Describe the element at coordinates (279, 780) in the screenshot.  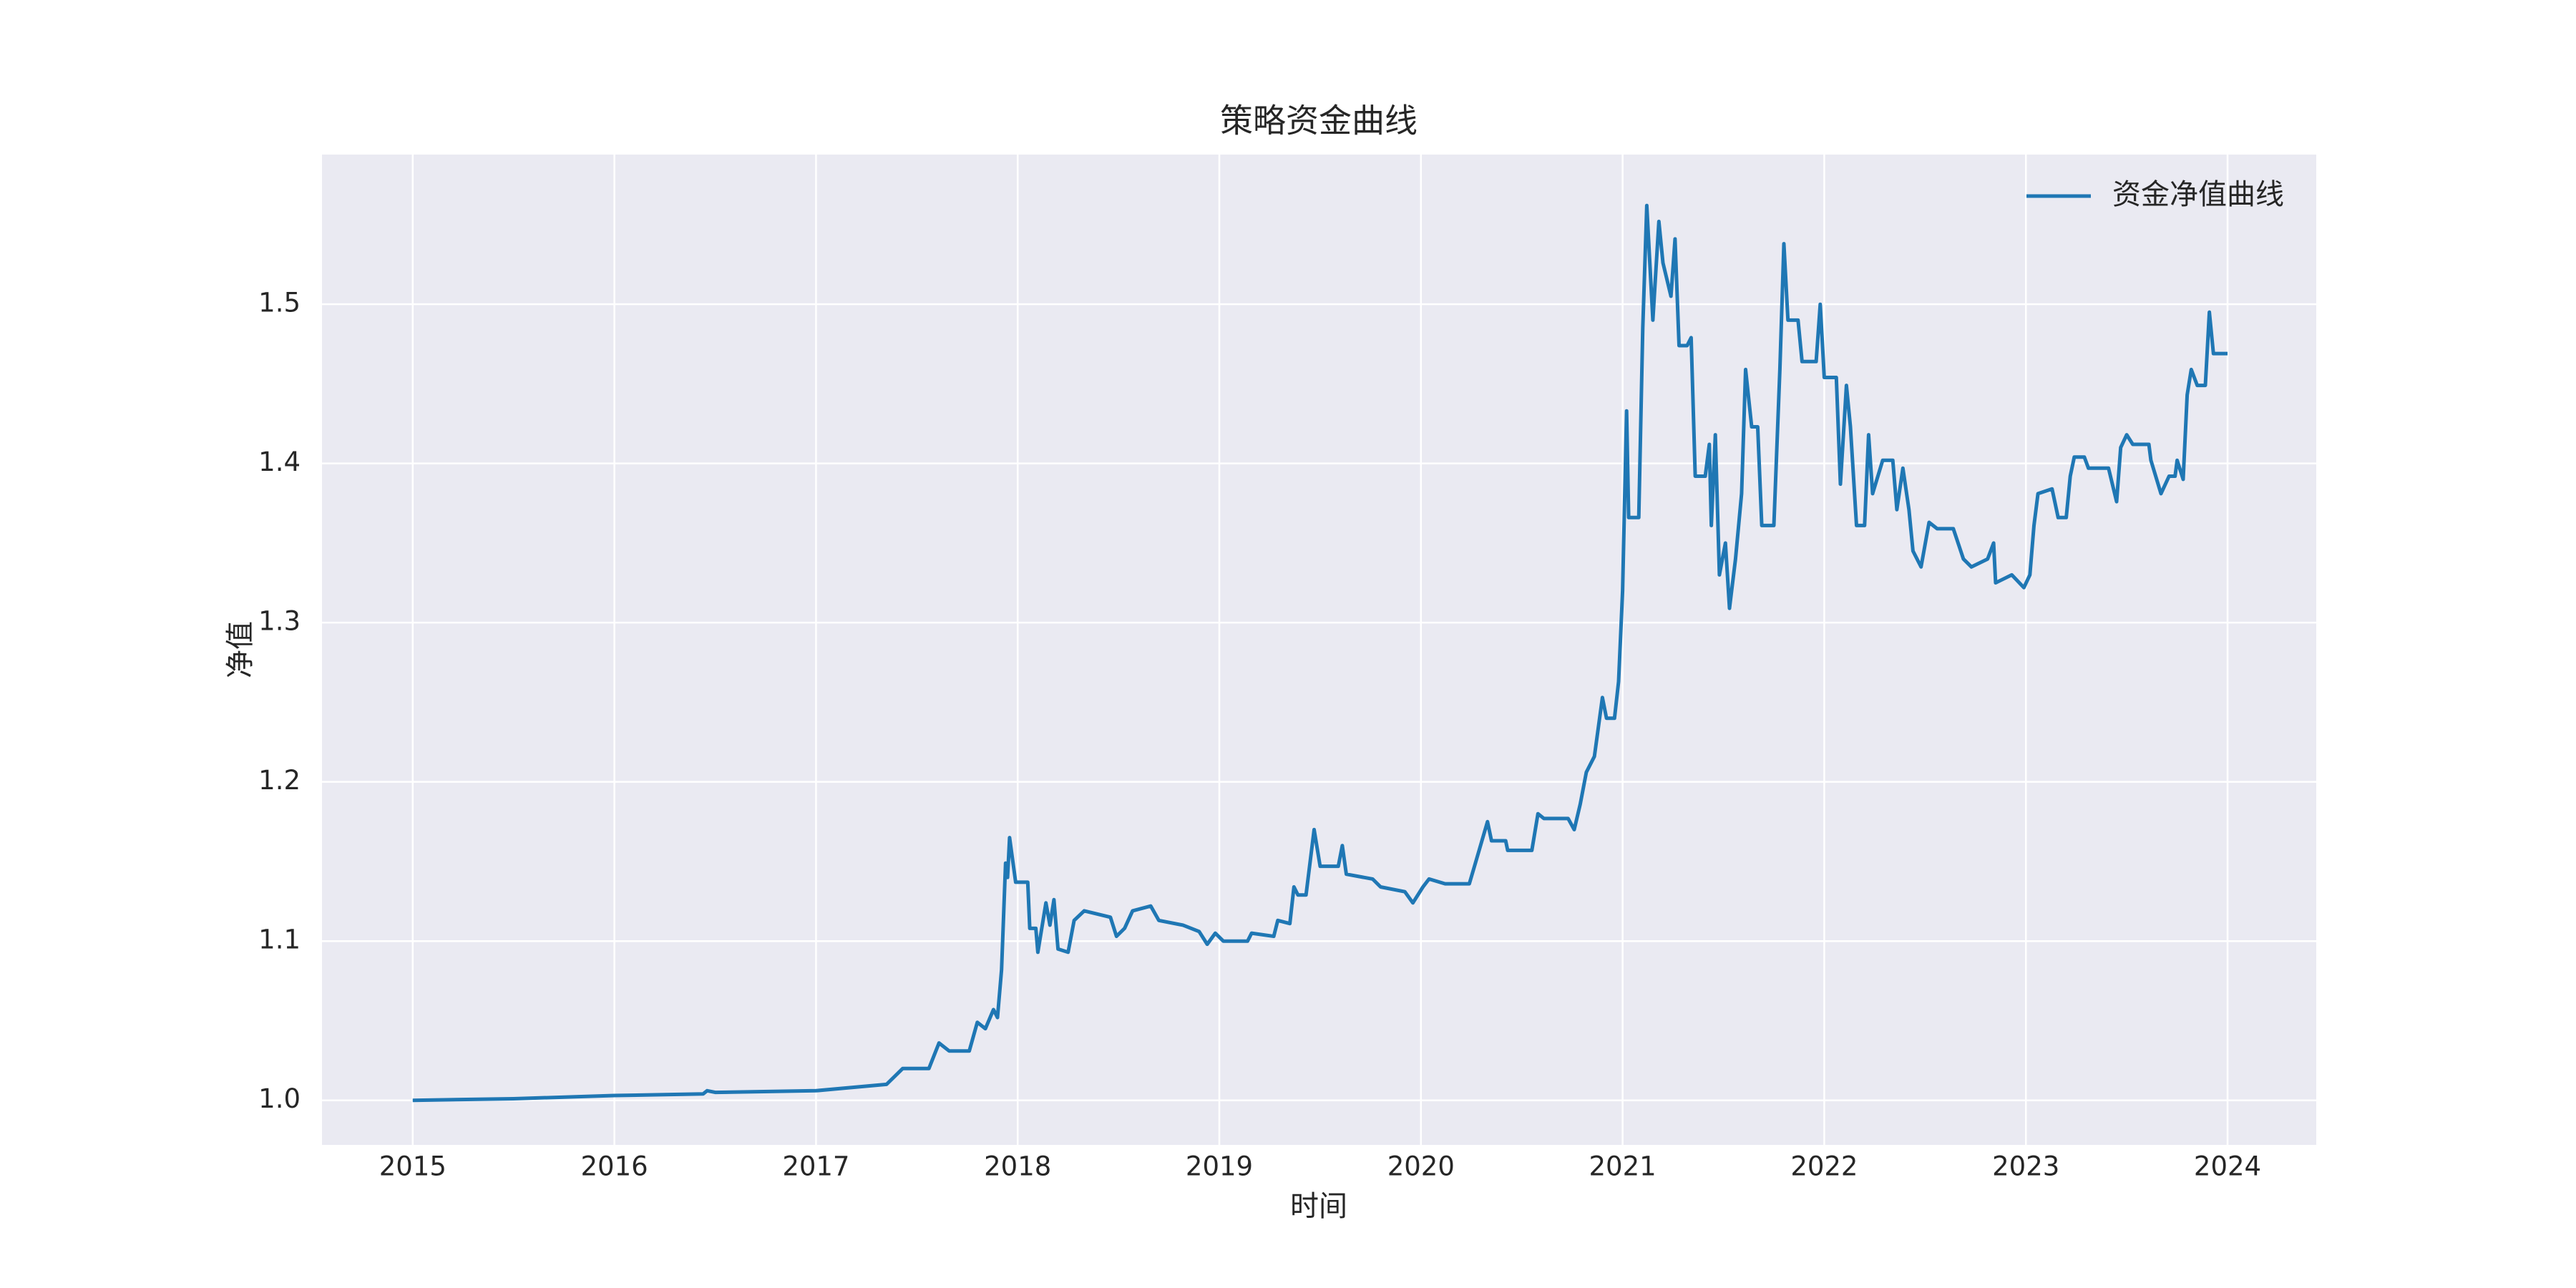
I see `y-tick-label: 1.2` at that location.